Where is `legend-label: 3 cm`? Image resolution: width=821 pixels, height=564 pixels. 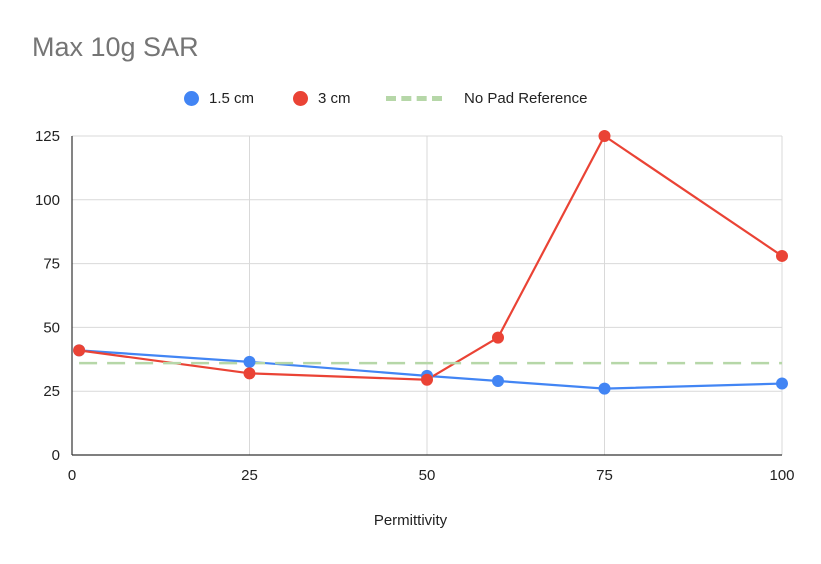 legend-label: 3 cm is located at coordinates (334, 98).